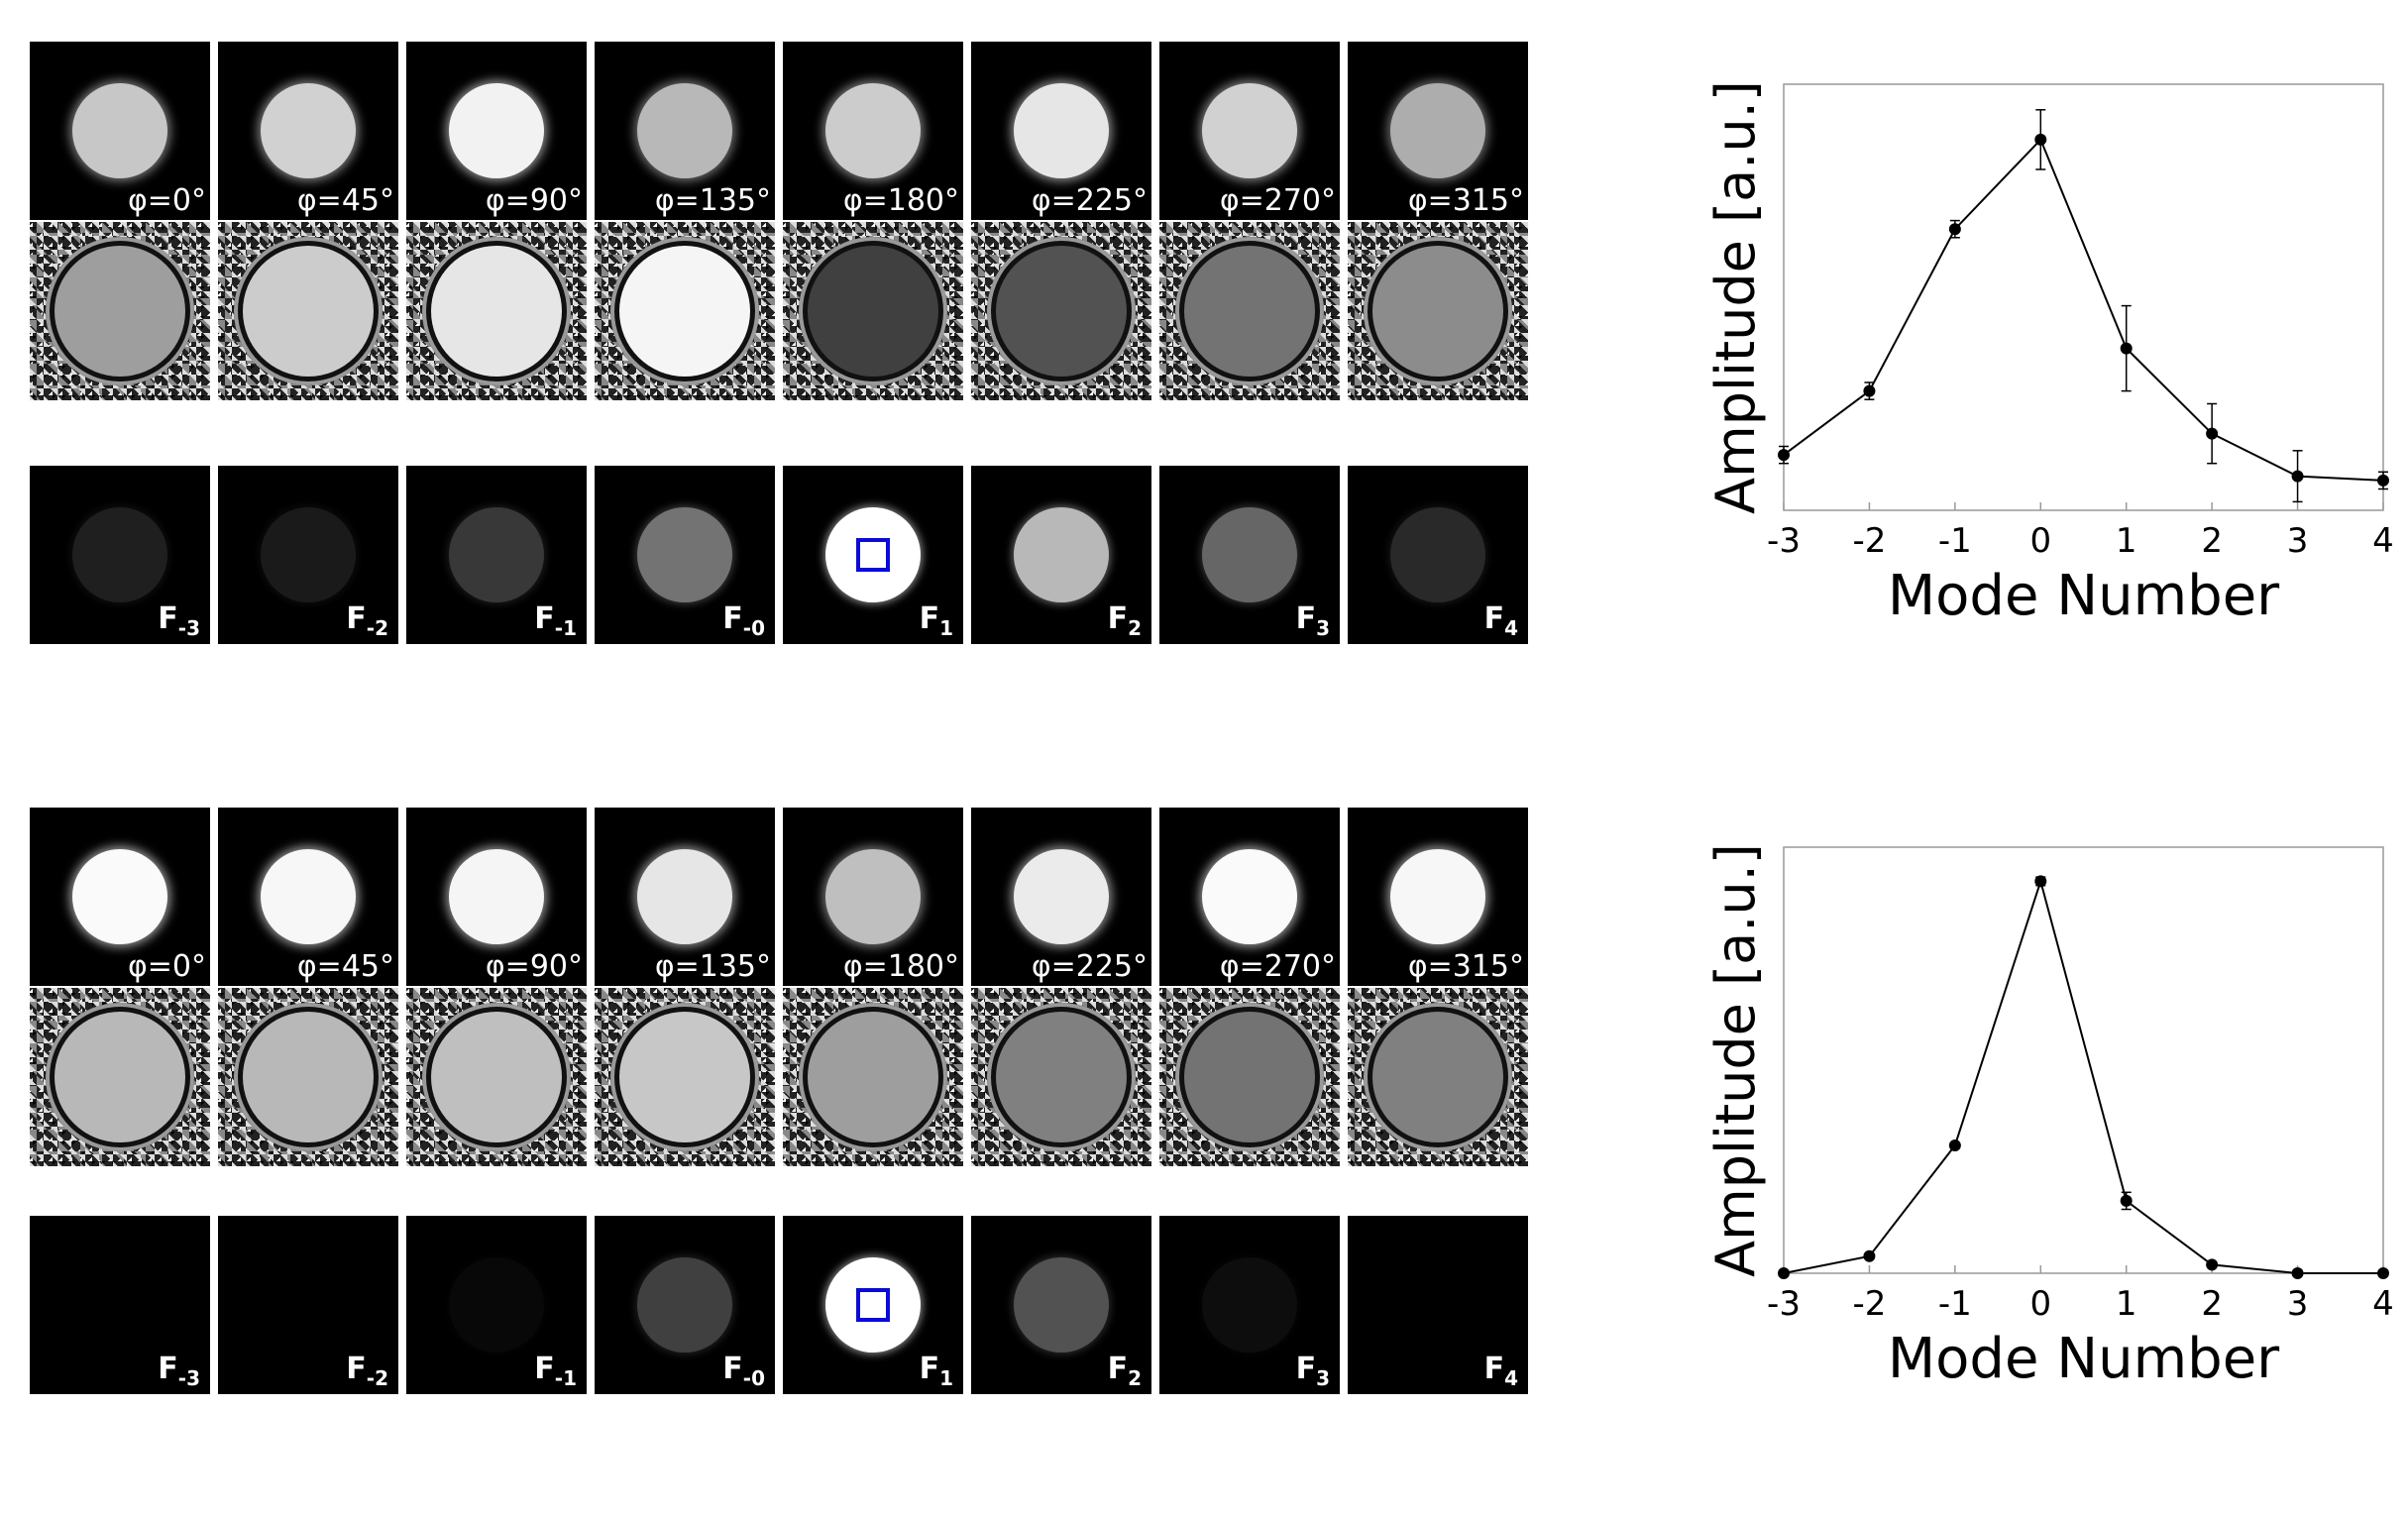 The image size is (2408, 1518). I want to click on x-tick-label: -2, so click(1869, 1304).